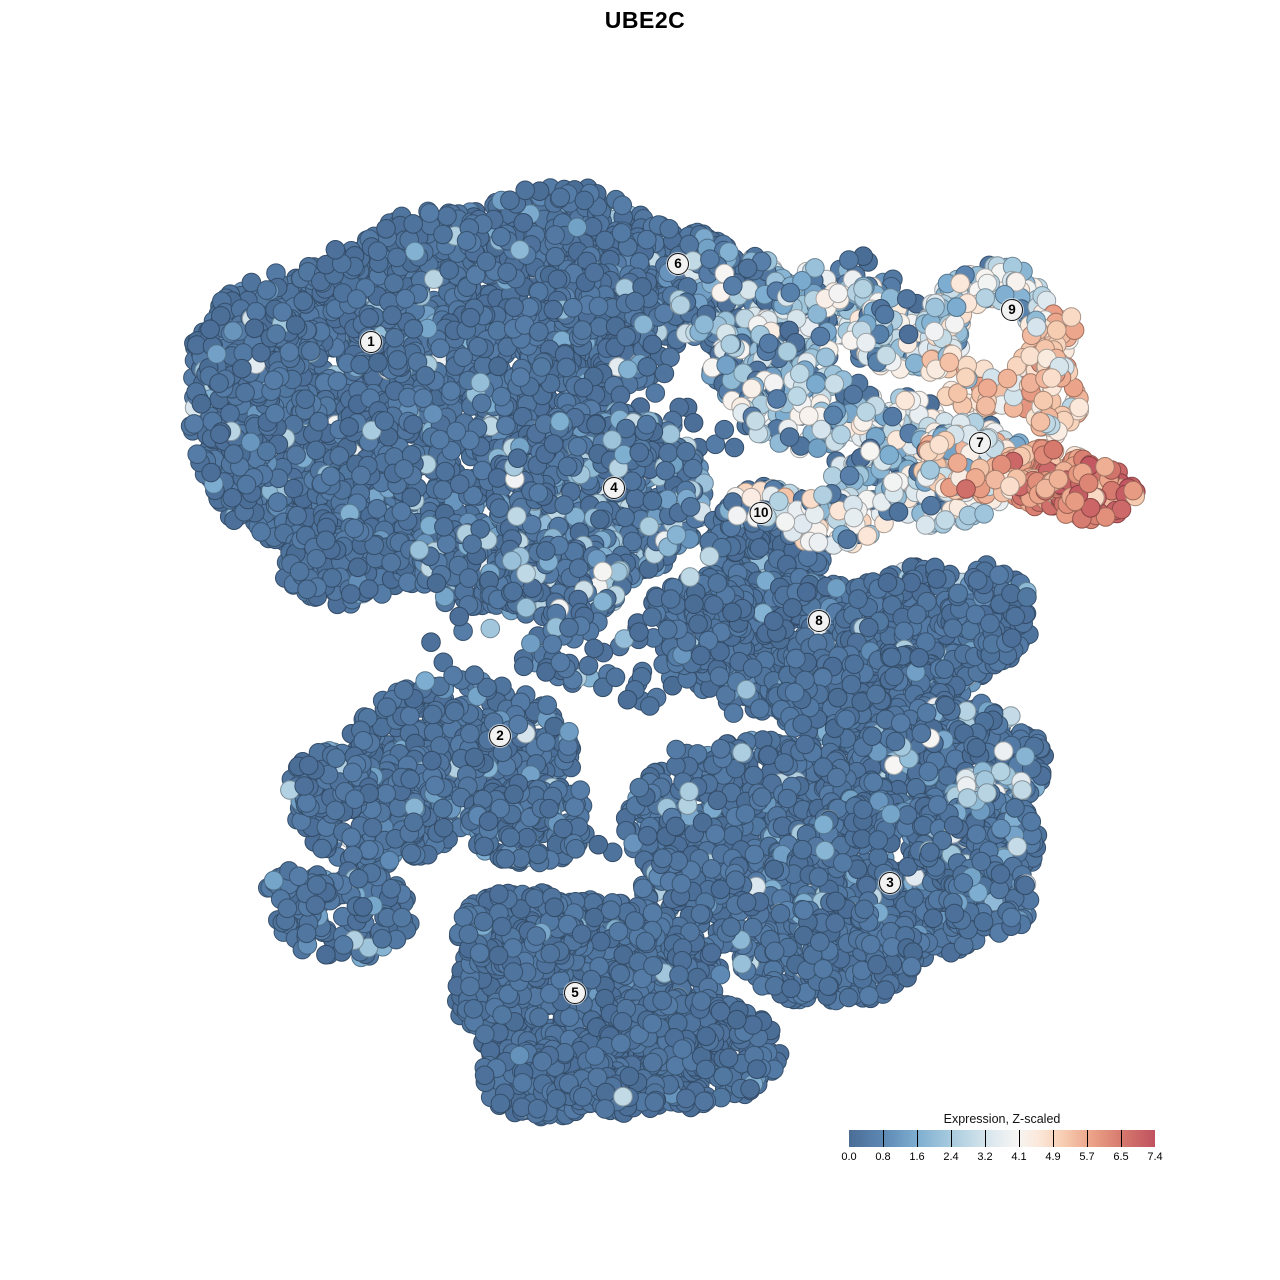 The image size is (1280, 1280). Describe the element at coordinates (1012, 310) in the screenshot. I see `cluster-label-9: 9` at that location.